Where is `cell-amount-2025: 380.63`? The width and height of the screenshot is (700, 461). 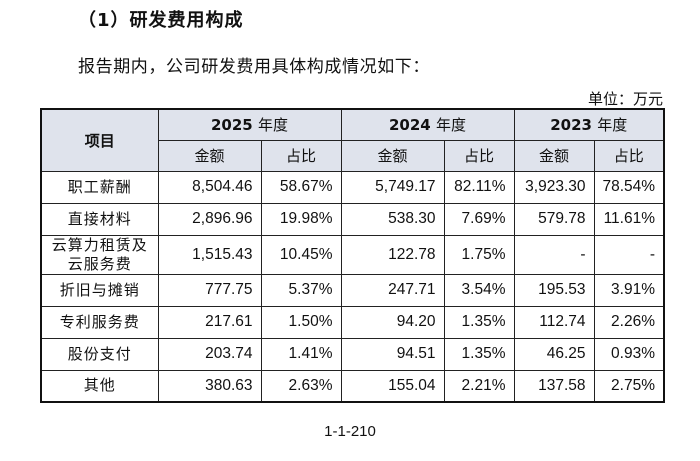
cell-amount-2025: 380.63 is located at coordinates (209, 386).